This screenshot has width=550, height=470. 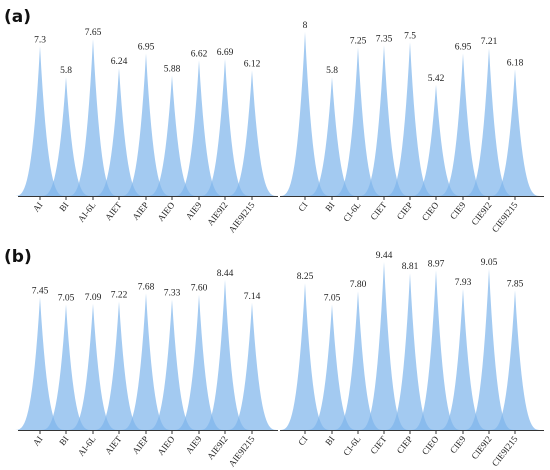 What do you see at coordinates (302, 206) in the screenshot?
I see `tick-label-a-1-0: CI` at bounding box center [302, 206].